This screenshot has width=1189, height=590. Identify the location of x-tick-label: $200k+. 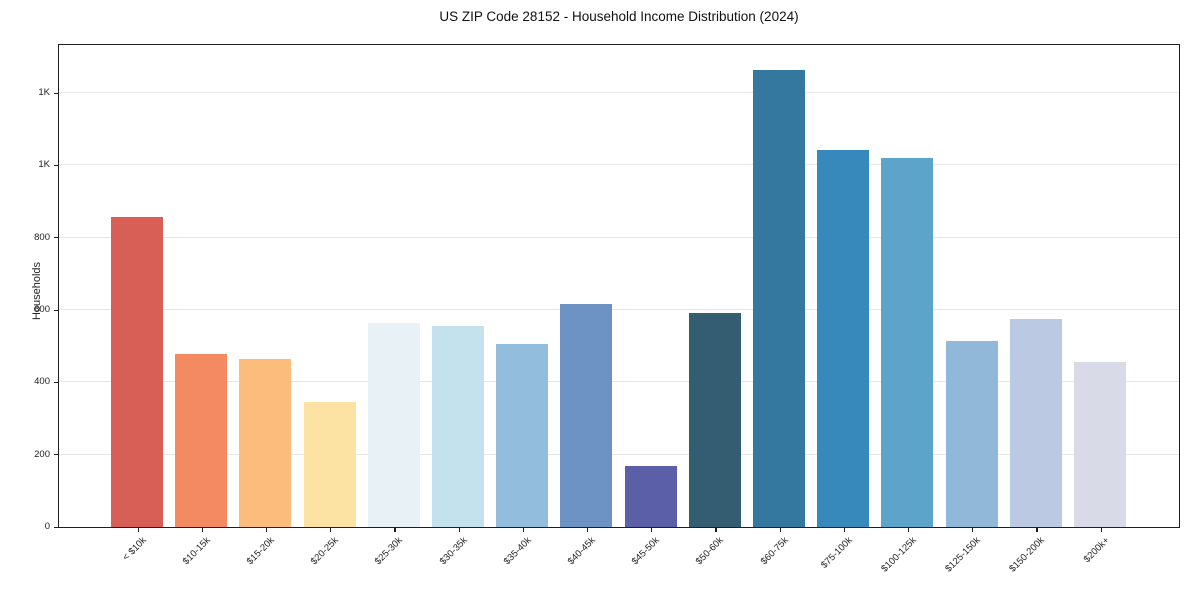
(1096, 550).